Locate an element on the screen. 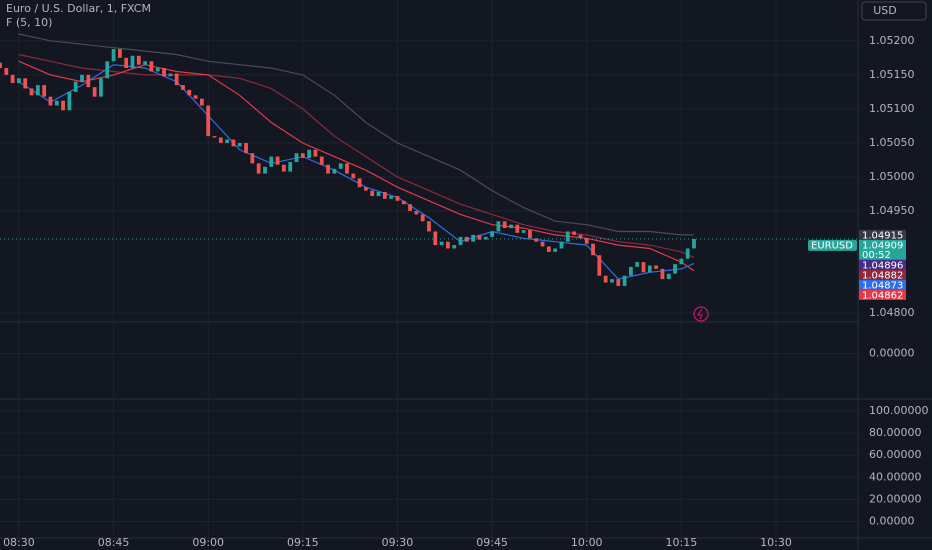 The width and height of the screenshot is (932, 550). x-tick-label: 09:00 is located at coordinates (208, 542).